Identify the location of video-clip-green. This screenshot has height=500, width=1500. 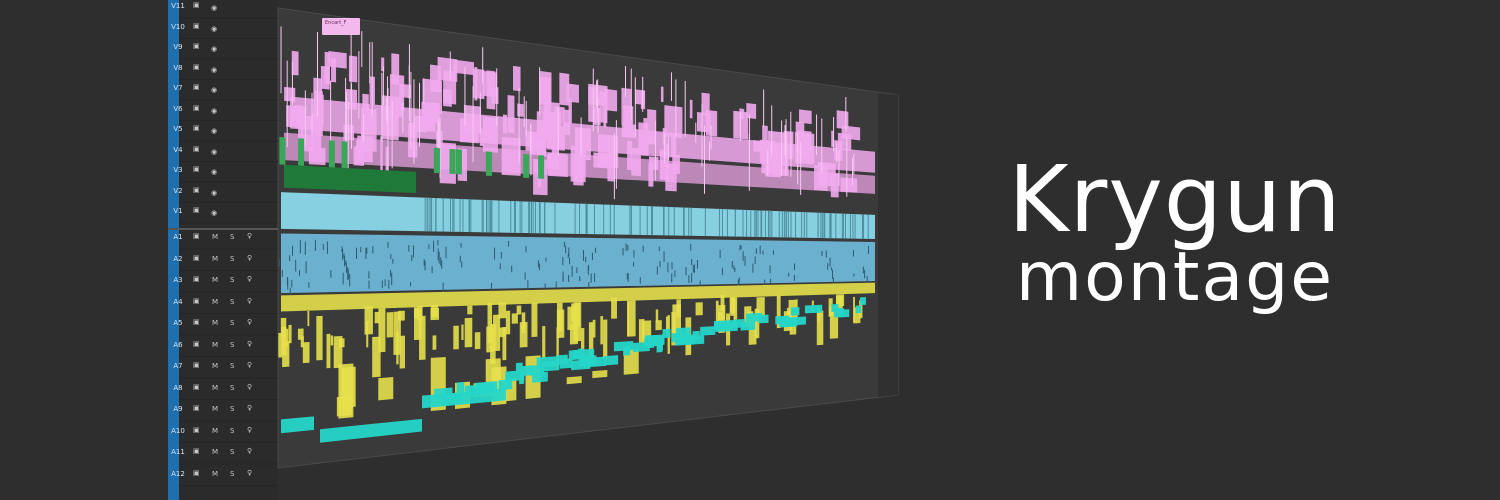
(350, 179).